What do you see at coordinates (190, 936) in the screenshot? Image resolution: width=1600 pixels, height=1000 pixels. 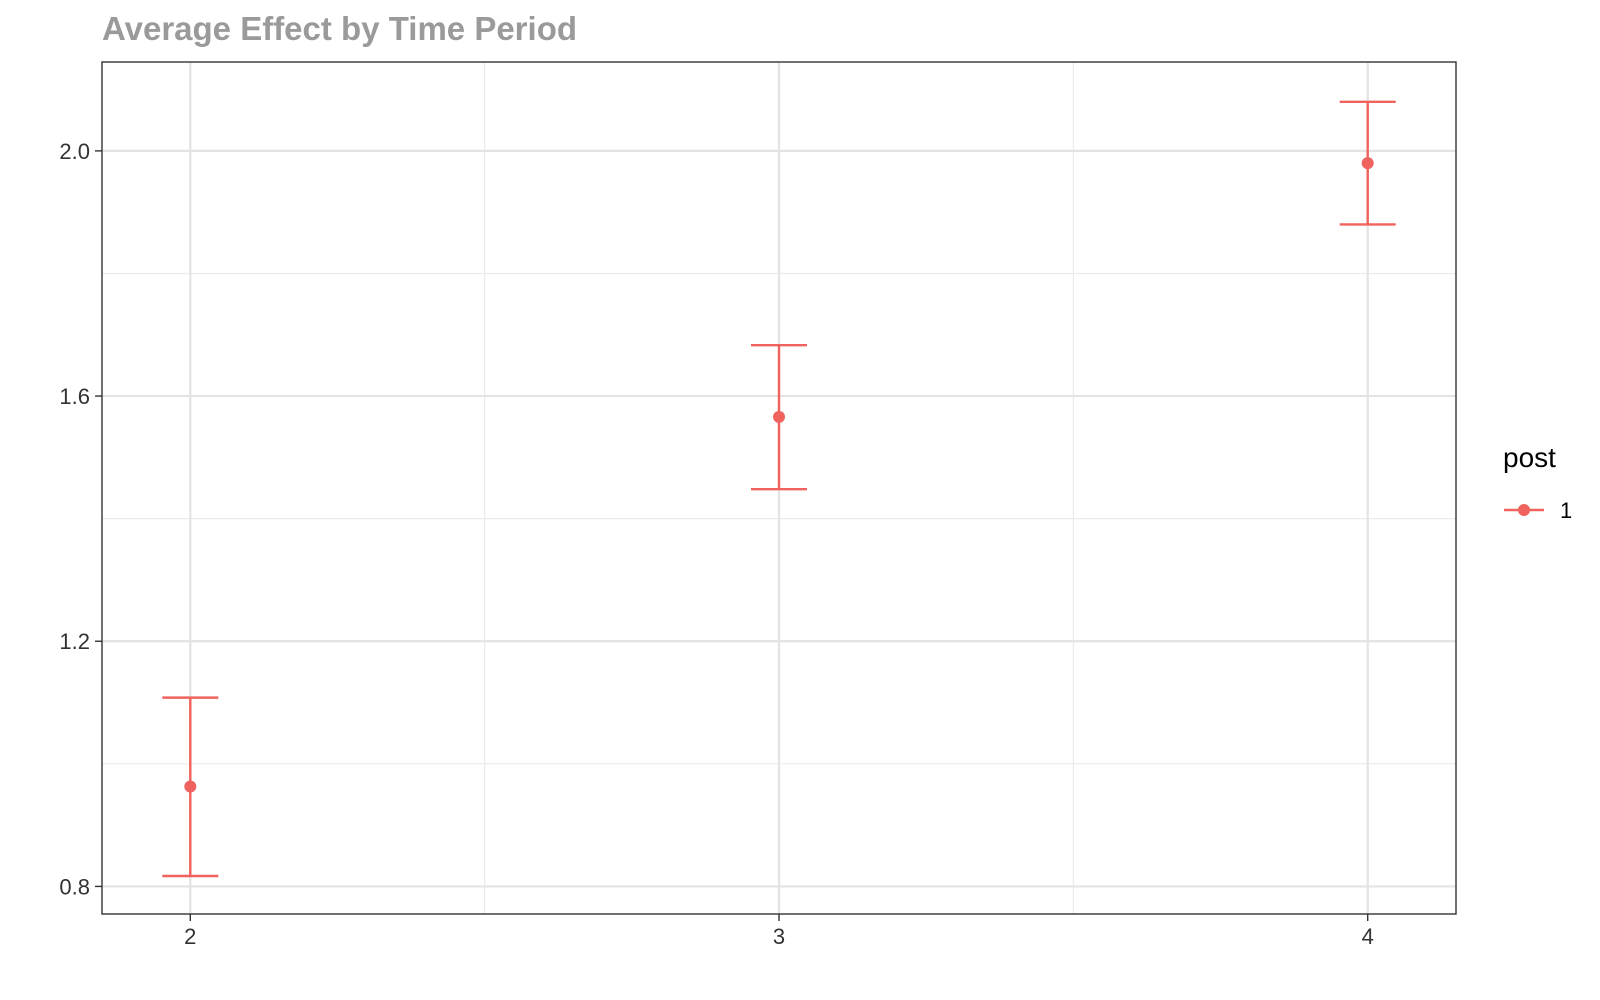 I see `x-tick-label: 2` at bounding box center [190, 936].